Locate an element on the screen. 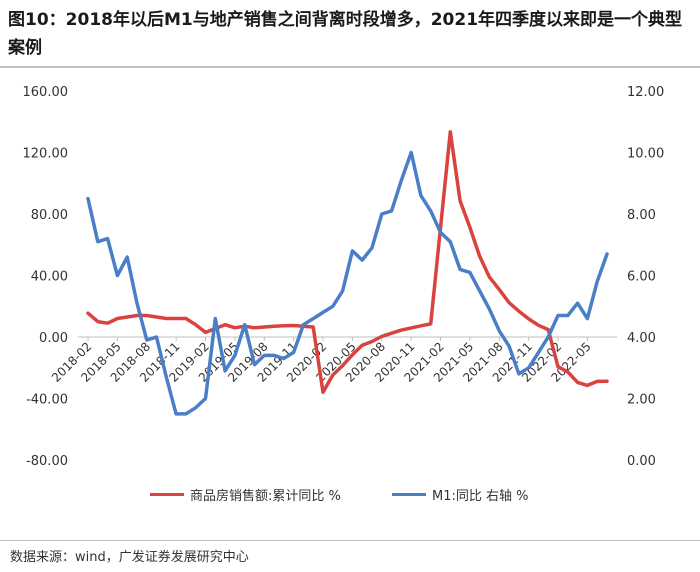  left-axis-tick-label: 160.00 is located at coordinates (46, 92).